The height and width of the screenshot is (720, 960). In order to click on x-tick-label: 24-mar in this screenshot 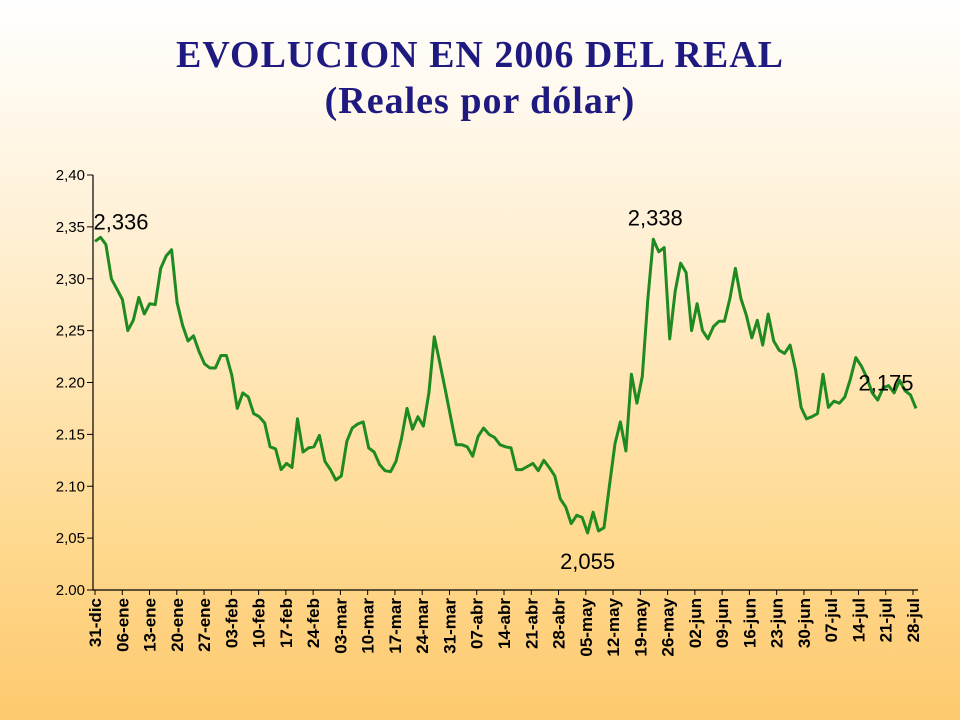, I will do `click(422, 626)`.